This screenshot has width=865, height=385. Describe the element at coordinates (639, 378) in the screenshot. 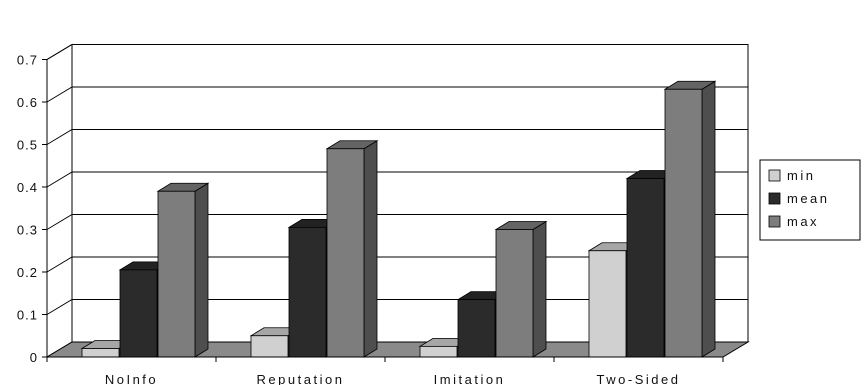

I see `x-category-label: Two-Sided` at that location.